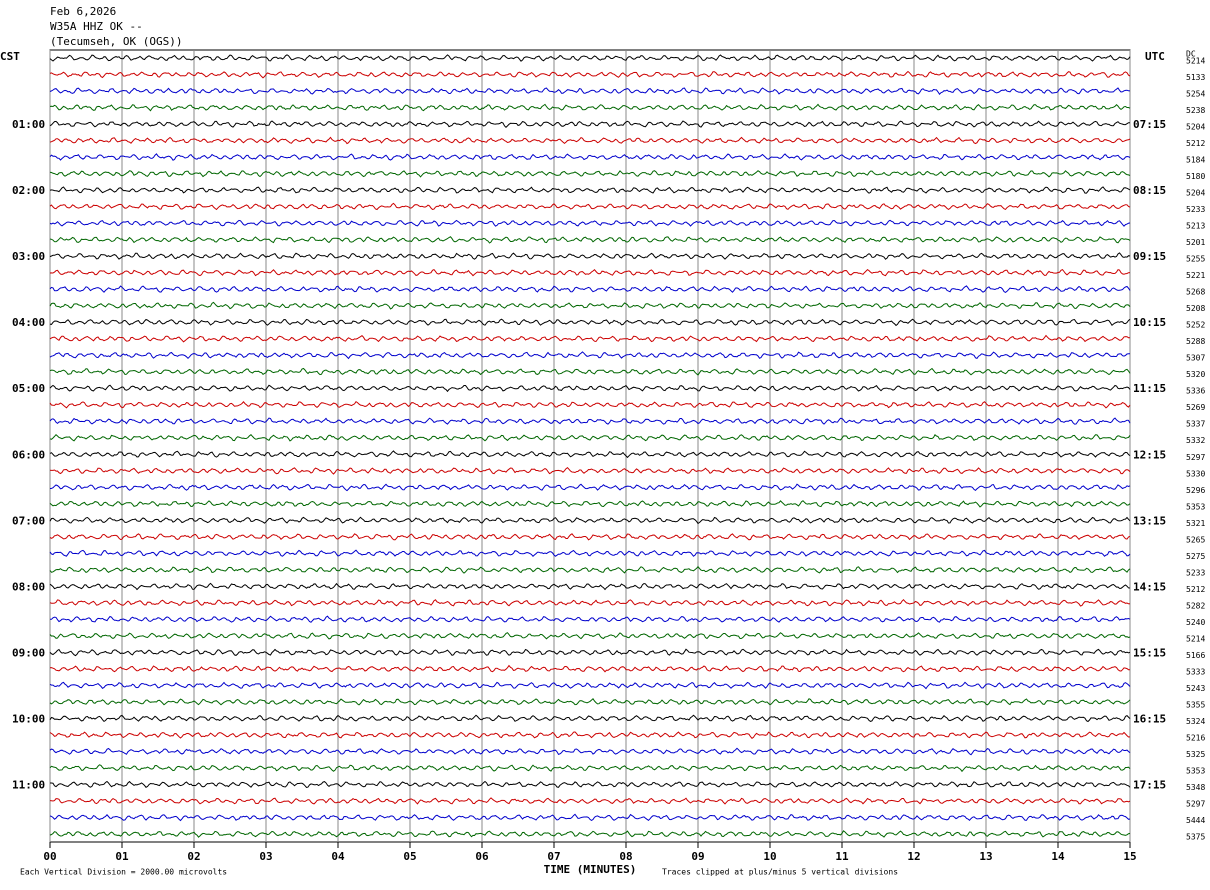 The image size is (1210, 890). I want to click on dc-value: 5282, so click(1195, 605).